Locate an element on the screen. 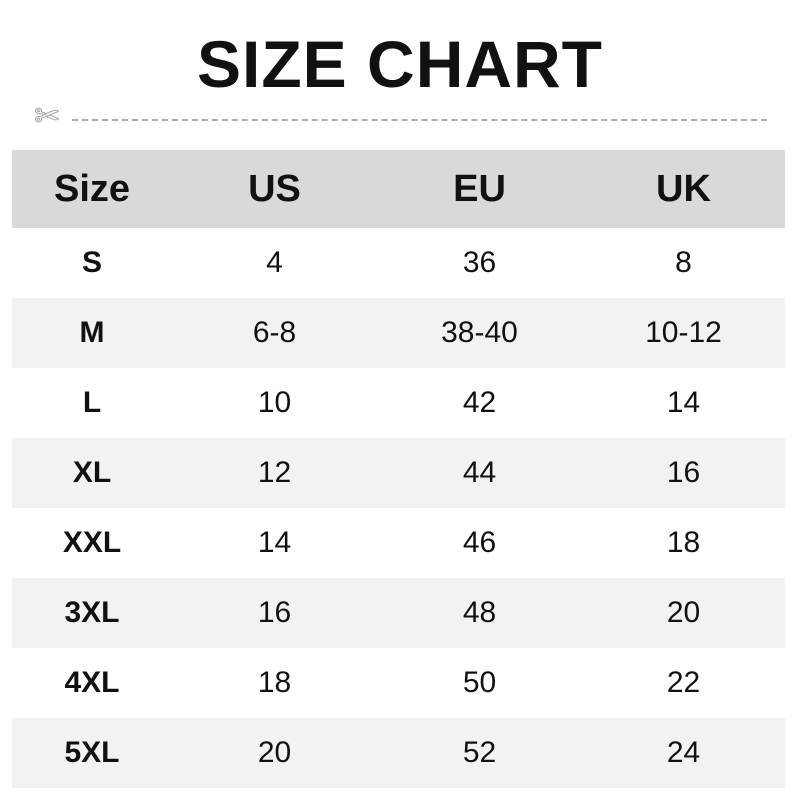 This screenshot has height=800, width=800. cut-line: ✄ is located at coordinates (404, 116).